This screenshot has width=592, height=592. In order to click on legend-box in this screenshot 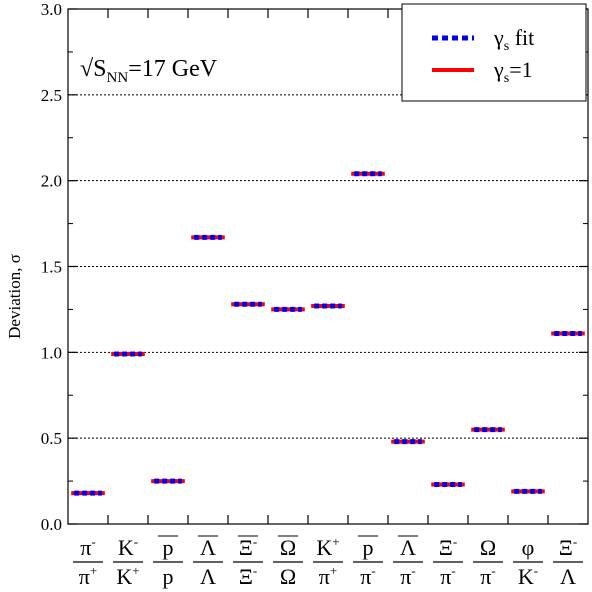, I will do `click(494, 52)`.